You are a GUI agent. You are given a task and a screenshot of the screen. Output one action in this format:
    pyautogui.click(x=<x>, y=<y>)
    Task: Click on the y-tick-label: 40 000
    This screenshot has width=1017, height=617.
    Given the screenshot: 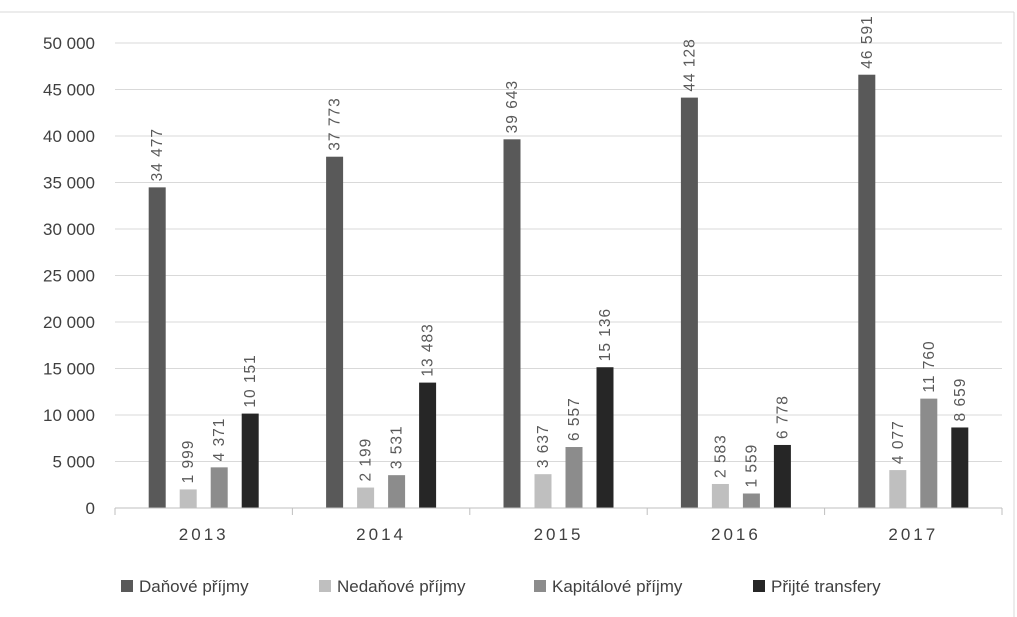 What is the action you would take?
    pyautogui.click(x=69, y=136)
    